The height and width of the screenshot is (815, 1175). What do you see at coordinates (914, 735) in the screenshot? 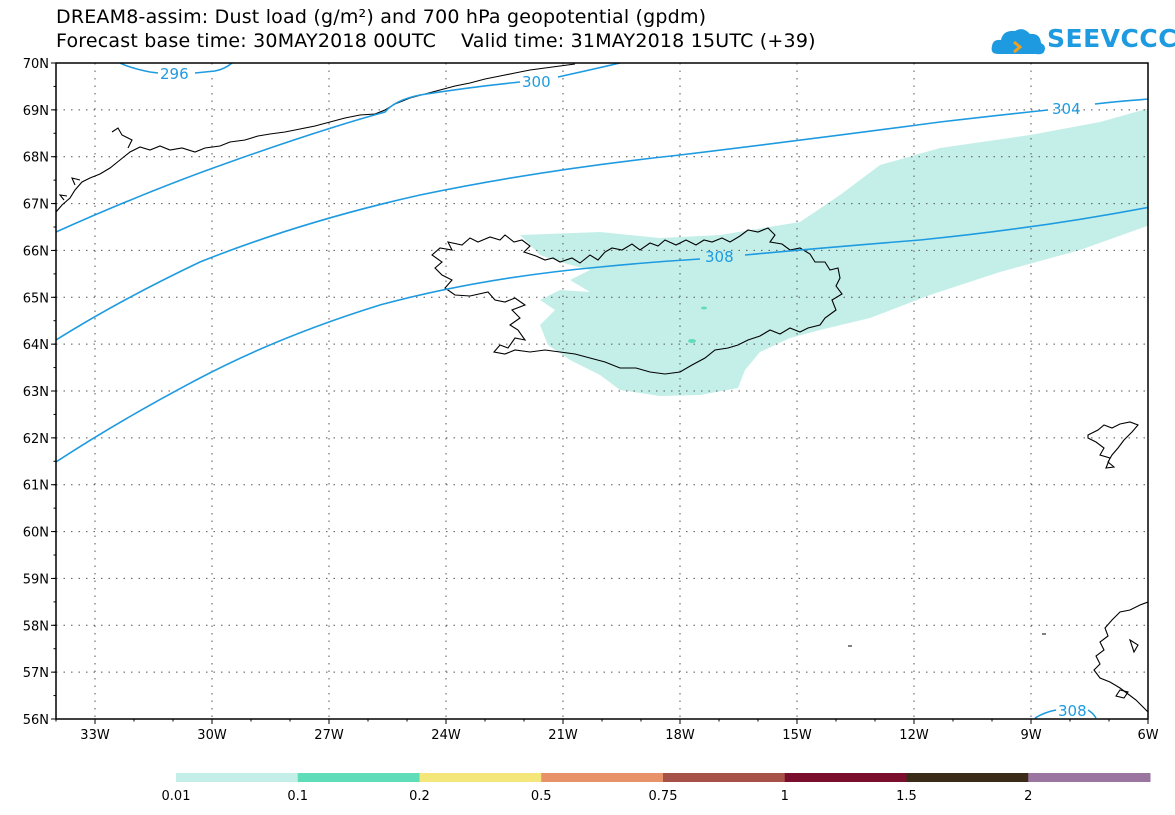
I see `lon-tick-label: 12W` at bounding box center [914, 735].